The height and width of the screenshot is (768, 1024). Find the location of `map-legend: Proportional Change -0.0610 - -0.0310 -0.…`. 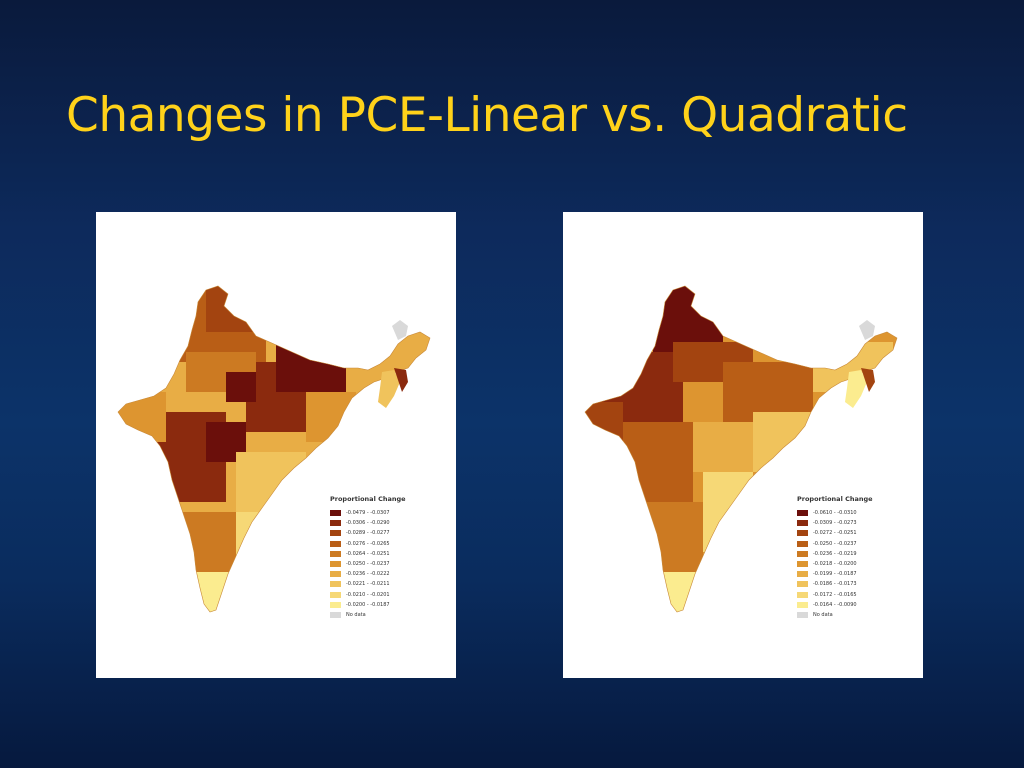

map-legend: Proportional Change -0.0610 - -0.0310 -0.… is located at coordinates (856, 557).